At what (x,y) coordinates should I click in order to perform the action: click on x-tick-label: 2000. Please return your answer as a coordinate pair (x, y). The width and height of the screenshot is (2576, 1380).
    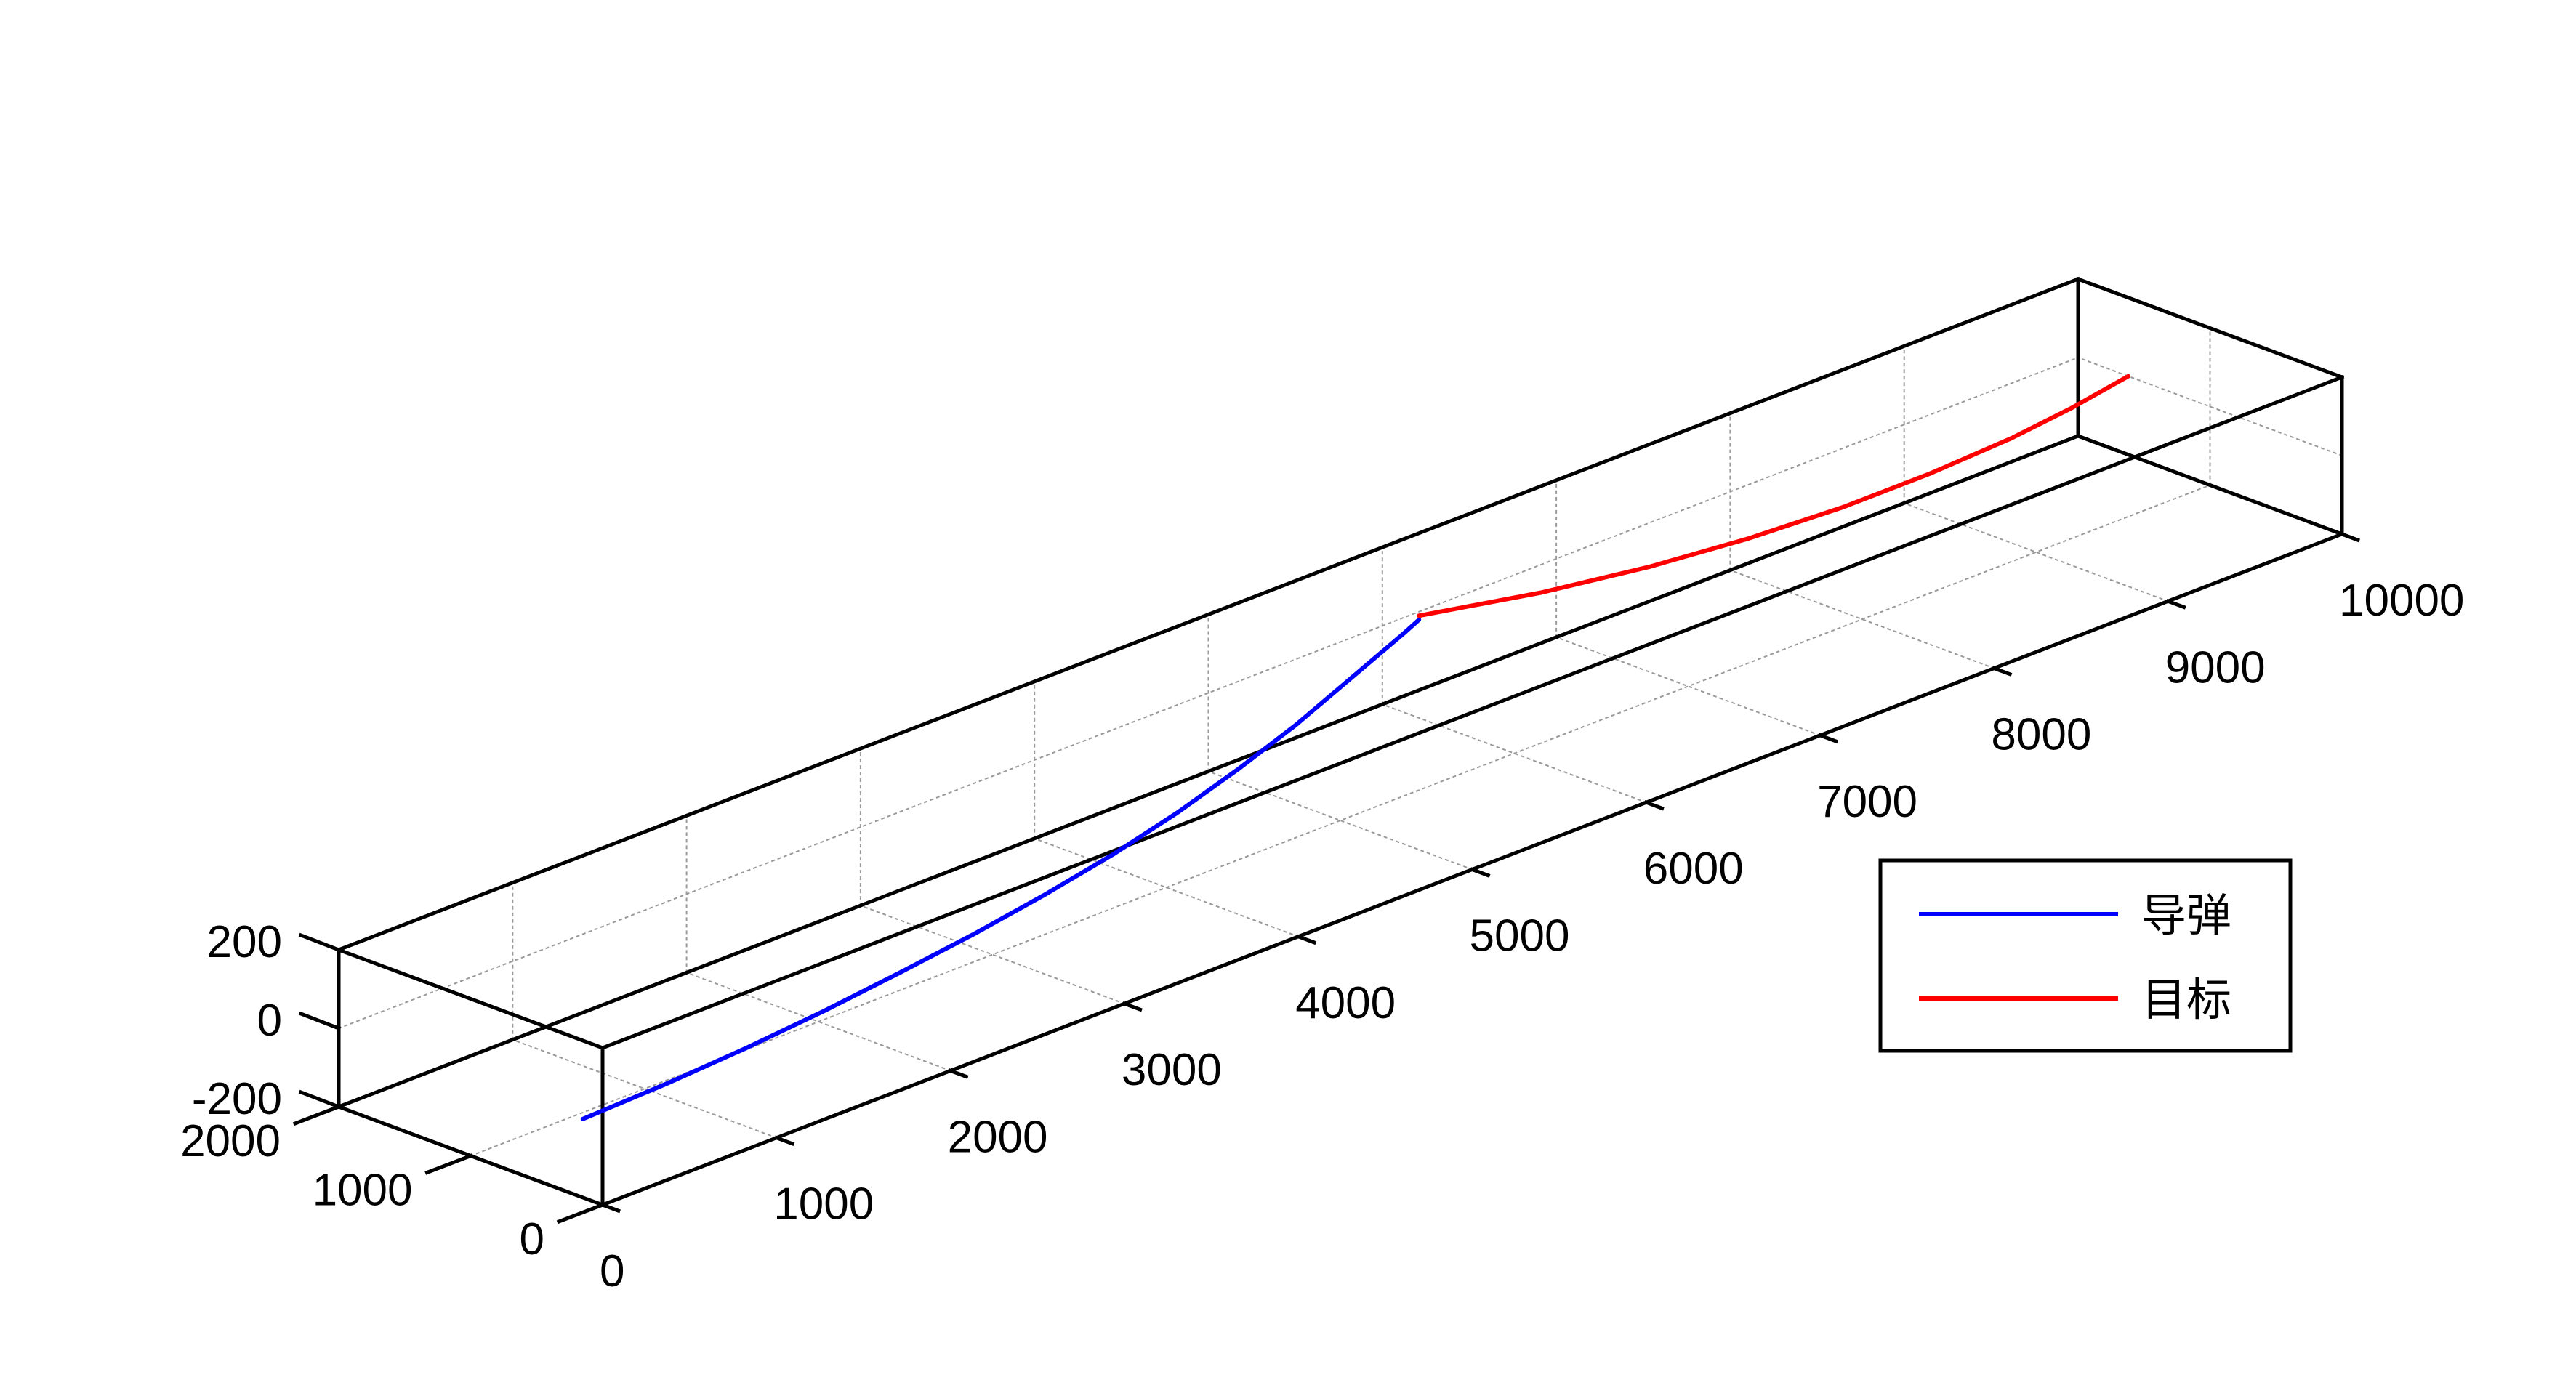
    Looking at the image, I should click on (998, 1137).